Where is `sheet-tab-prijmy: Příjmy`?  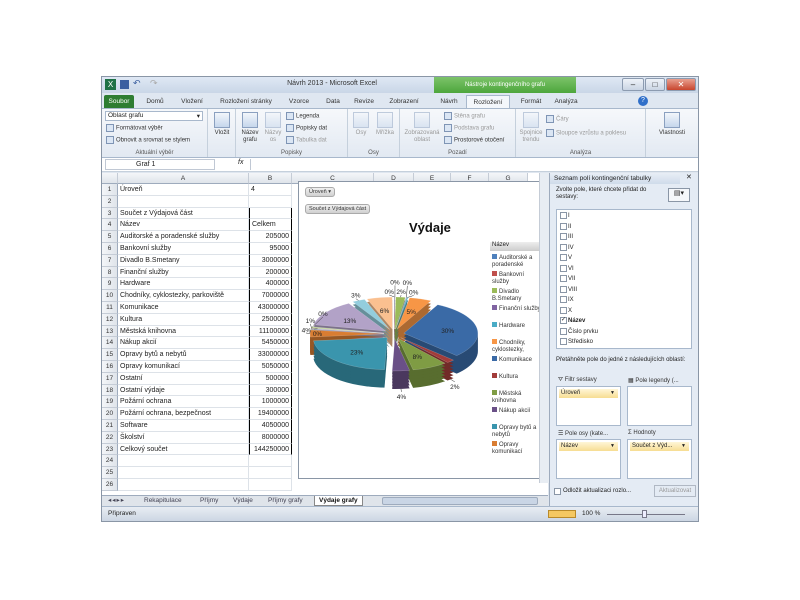
sheet-tab-prijmy: Příjmy is located at coordinates (209, 500).